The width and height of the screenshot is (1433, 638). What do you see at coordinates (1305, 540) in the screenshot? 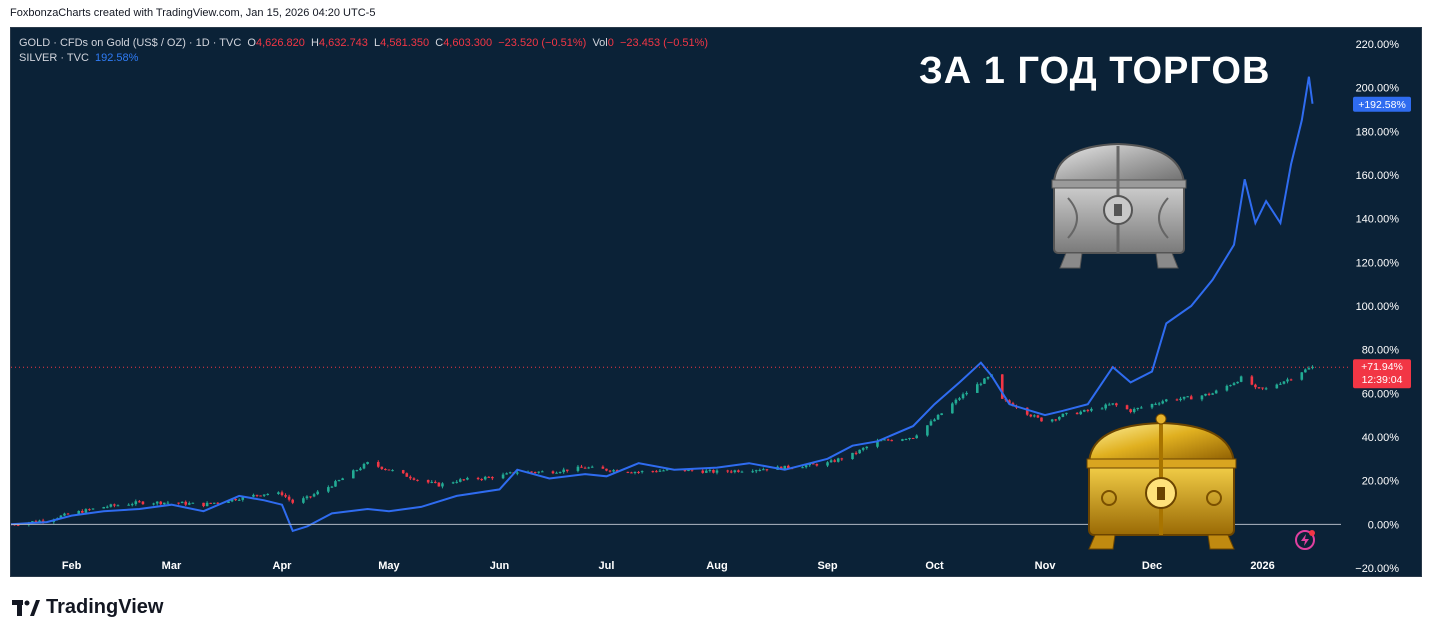
I see `lightning-icon` at bounding box center [1305, 540].